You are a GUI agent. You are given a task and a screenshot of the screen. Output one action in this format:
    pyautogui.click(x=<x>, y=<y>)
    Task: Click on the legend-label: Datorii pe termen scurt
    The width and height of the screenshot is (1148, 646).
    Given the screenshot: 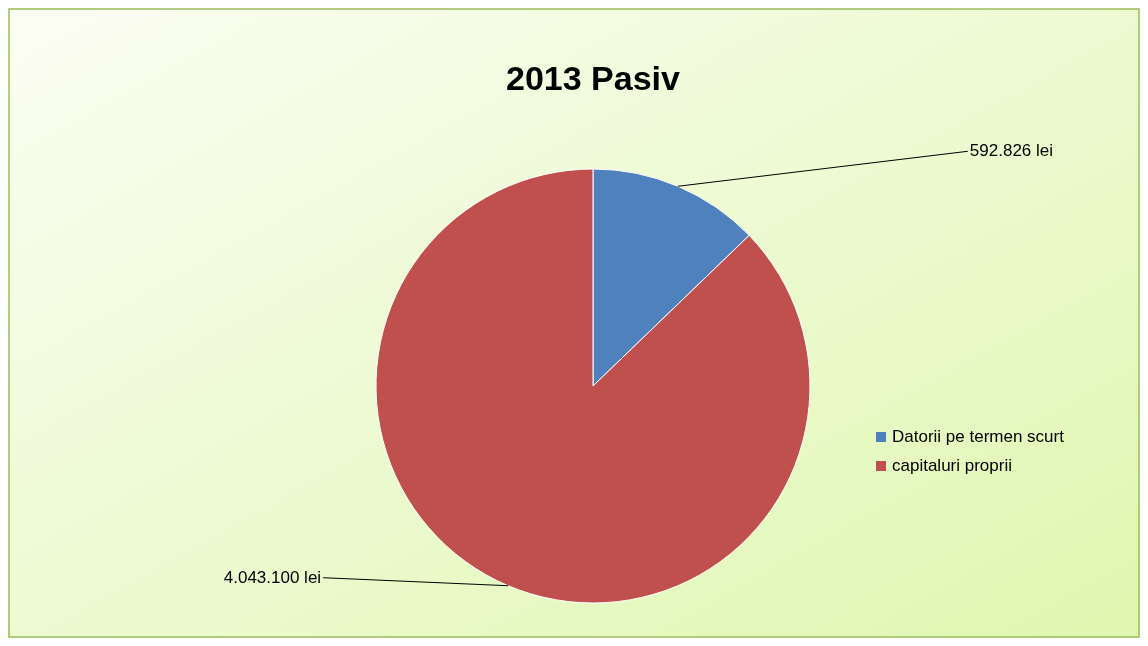 What is the action you would take?
    pyautogui.click(x=978, y=436)
    